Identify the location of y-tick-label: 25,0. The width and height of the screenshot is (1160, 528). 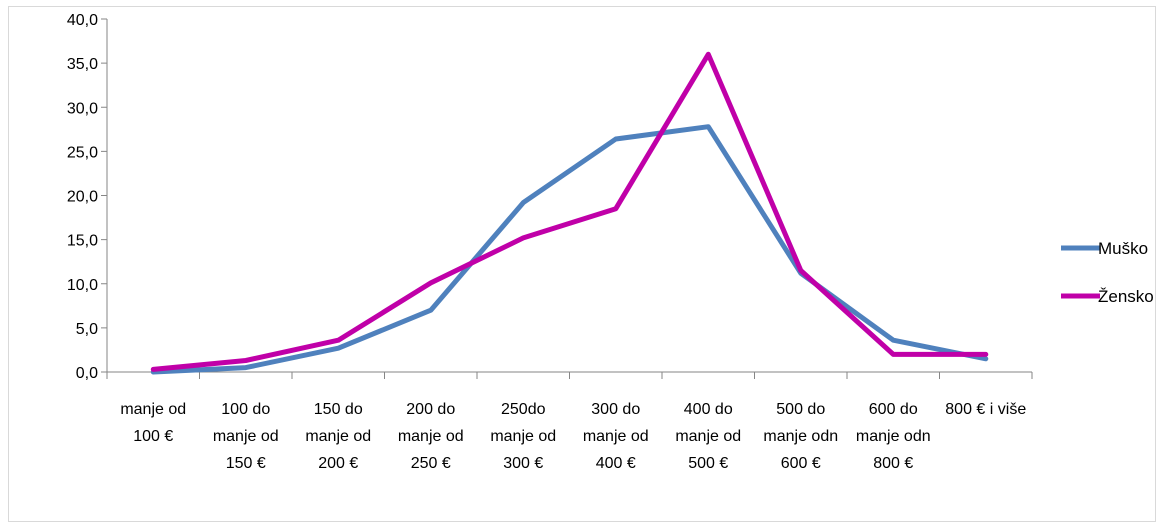
(82, 152).